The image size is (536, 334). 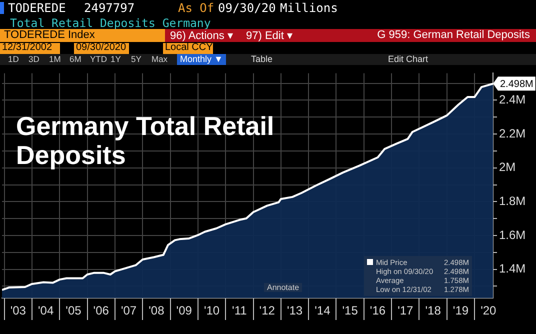 What do you see at coordinates (101, 311) in the screenshot?
I see `x-tick-label: '06` at bounding box center [101, 311].